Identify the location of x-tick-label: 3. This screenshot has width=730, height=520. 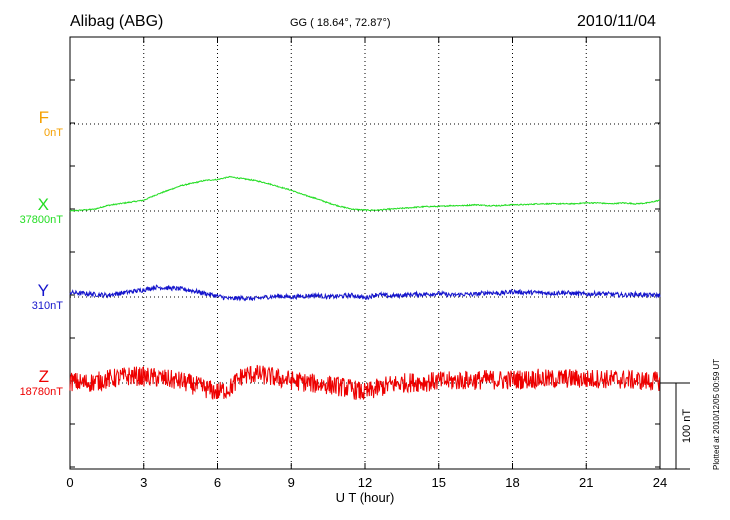
(143, 482).